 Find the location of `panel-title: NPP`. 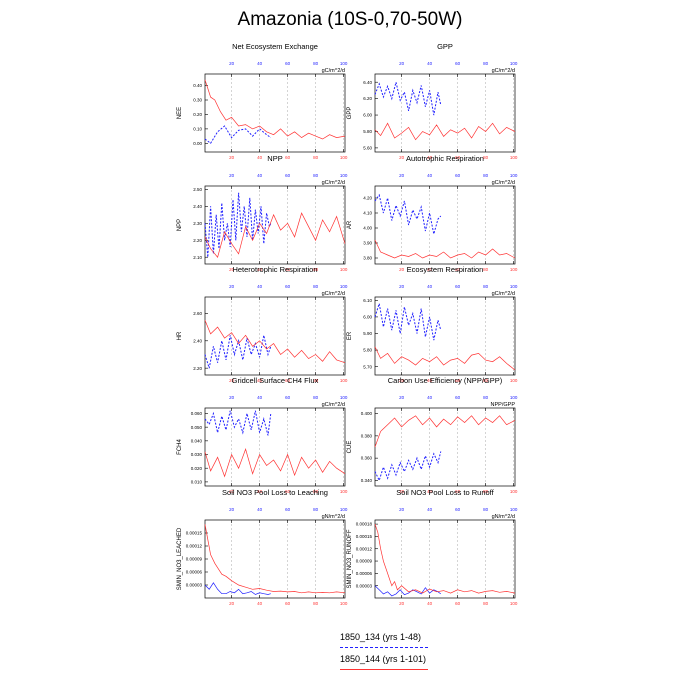

panel-title: NPP is located at coordinates (274, 158).